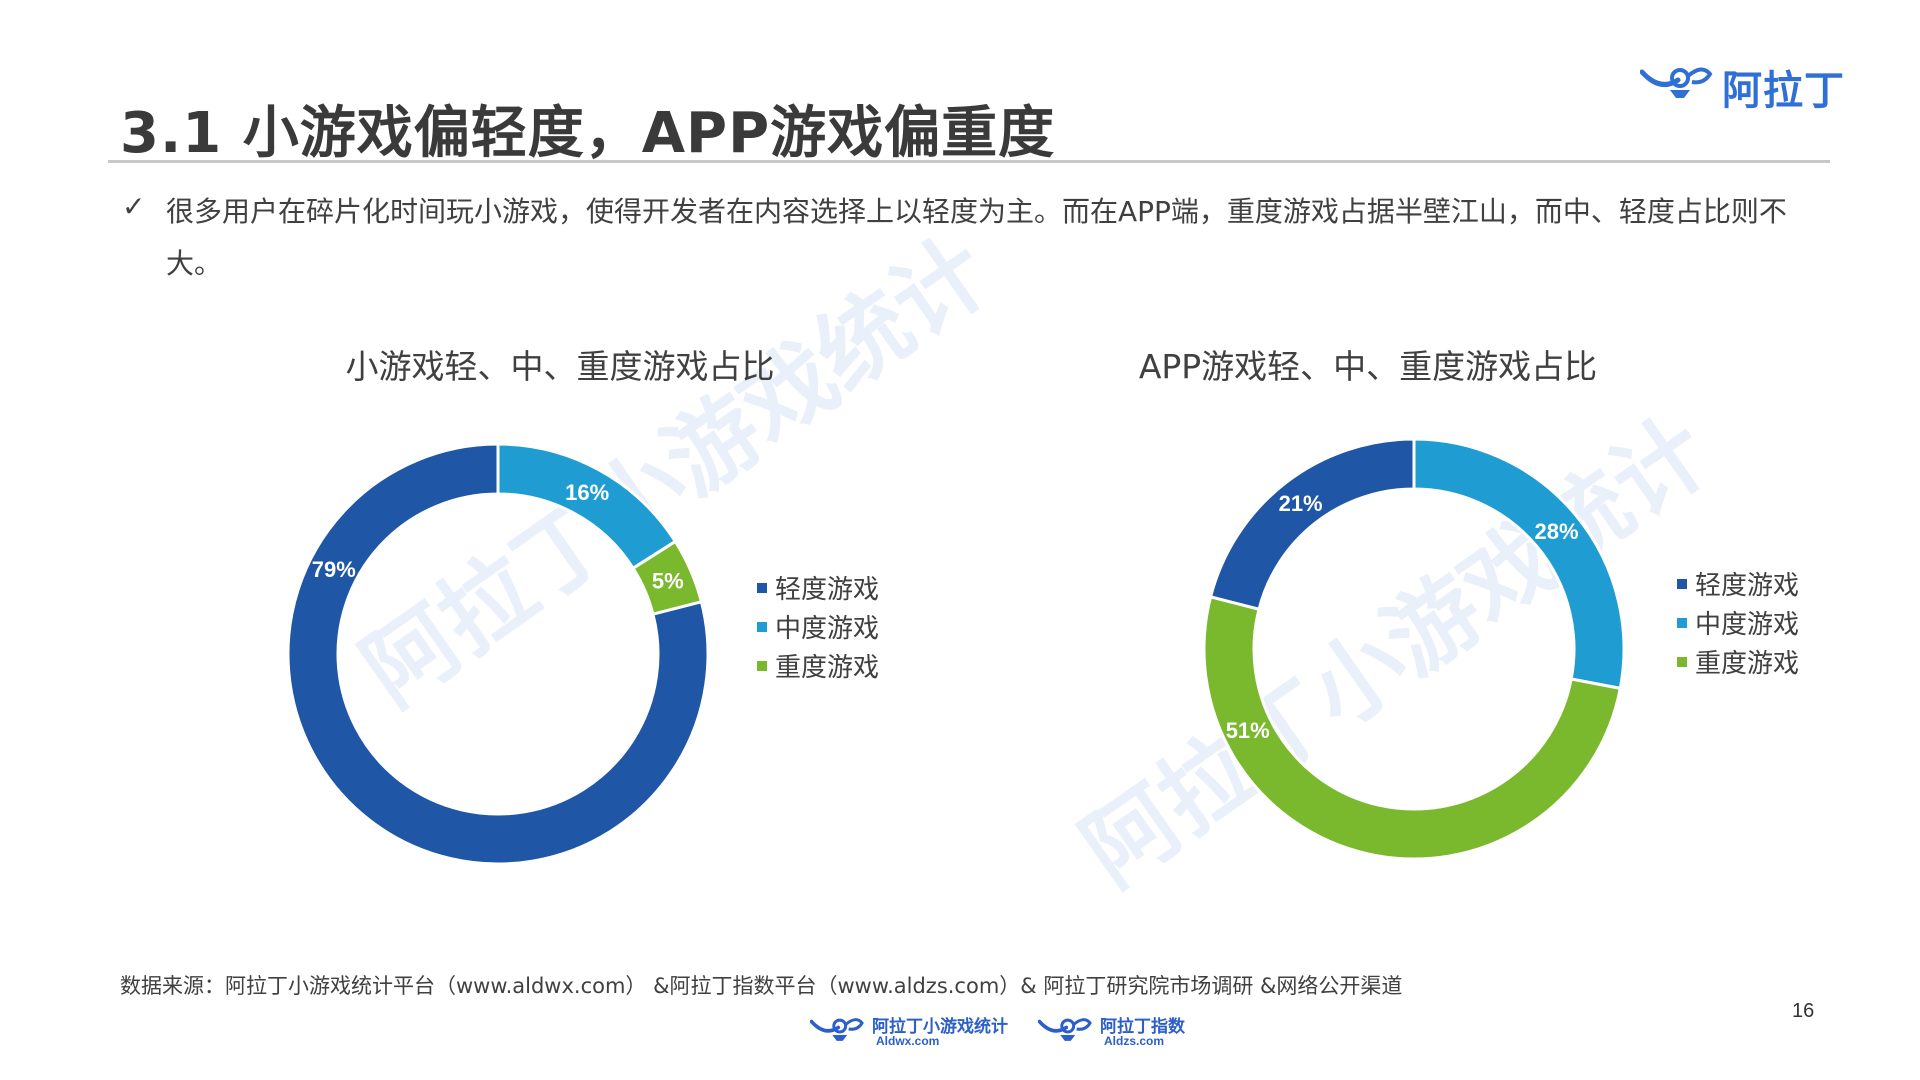  Describe the element at coordinates (1557, 531) in the screenshot. I see `data-label: 28%` at that location.